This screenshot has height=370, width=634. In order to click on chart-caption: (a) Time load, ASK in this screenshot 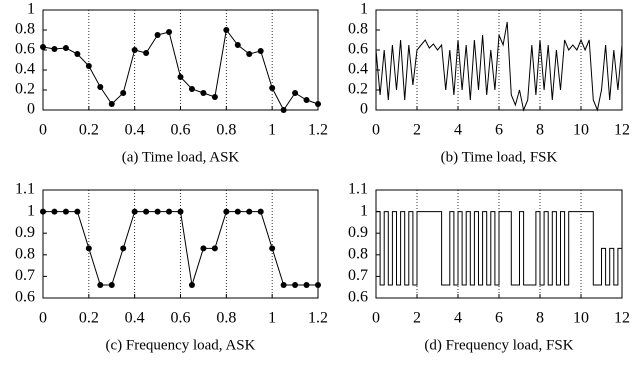, I will do `click(181, 157)`.